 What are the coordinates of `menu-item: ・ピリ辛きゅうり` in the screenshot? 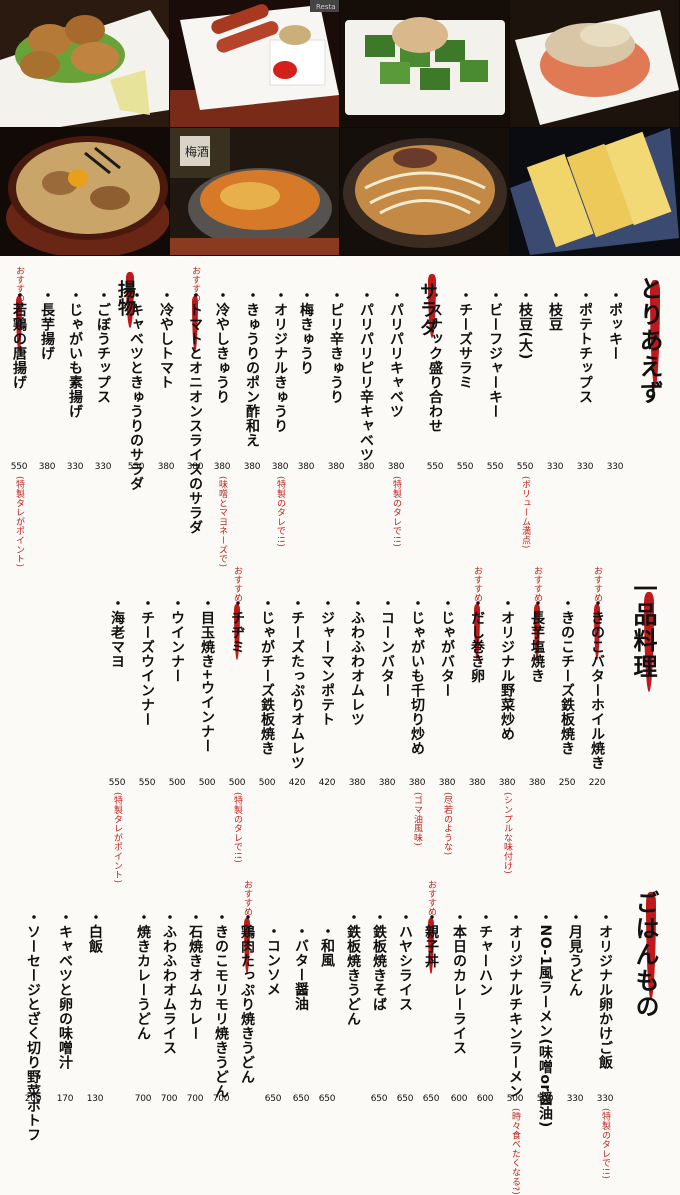 It's located at (336, 346).